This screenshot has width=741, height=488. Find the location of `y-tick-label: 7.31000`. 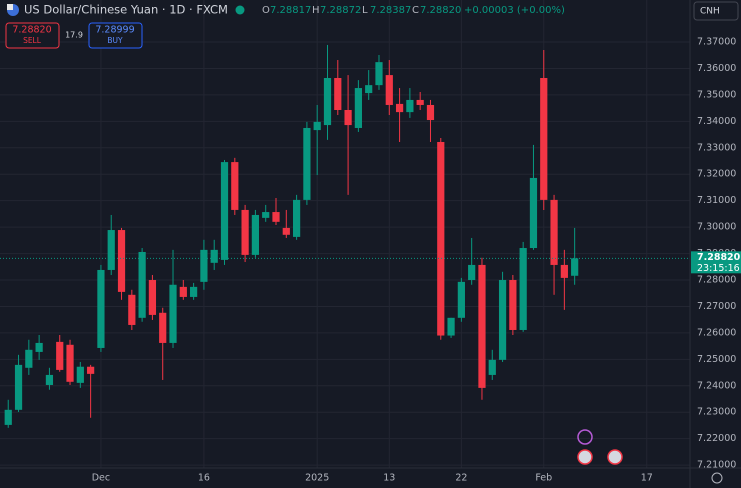

y-tick-label: 7.31000 is located at coordinates (716, 200).